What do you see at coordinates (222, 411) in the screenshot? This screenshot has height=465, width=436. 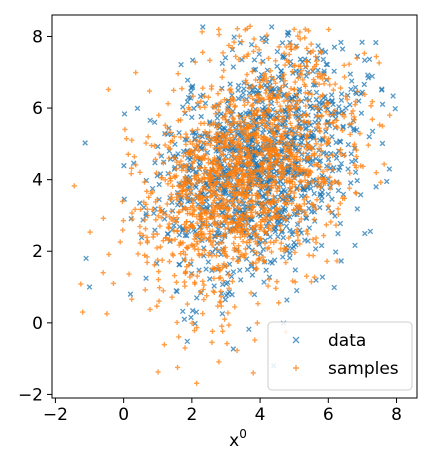 I see `x-axis-ticks: −2 0 2 4 6 8` at bounding box center [222, 411].